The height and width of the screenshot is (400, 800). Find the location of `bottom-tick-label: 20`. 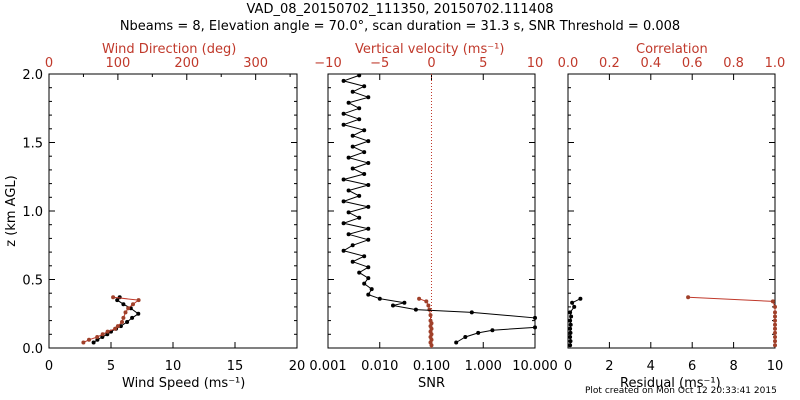

bottom-tick-label: 20 is located at coordinates (297, 366).